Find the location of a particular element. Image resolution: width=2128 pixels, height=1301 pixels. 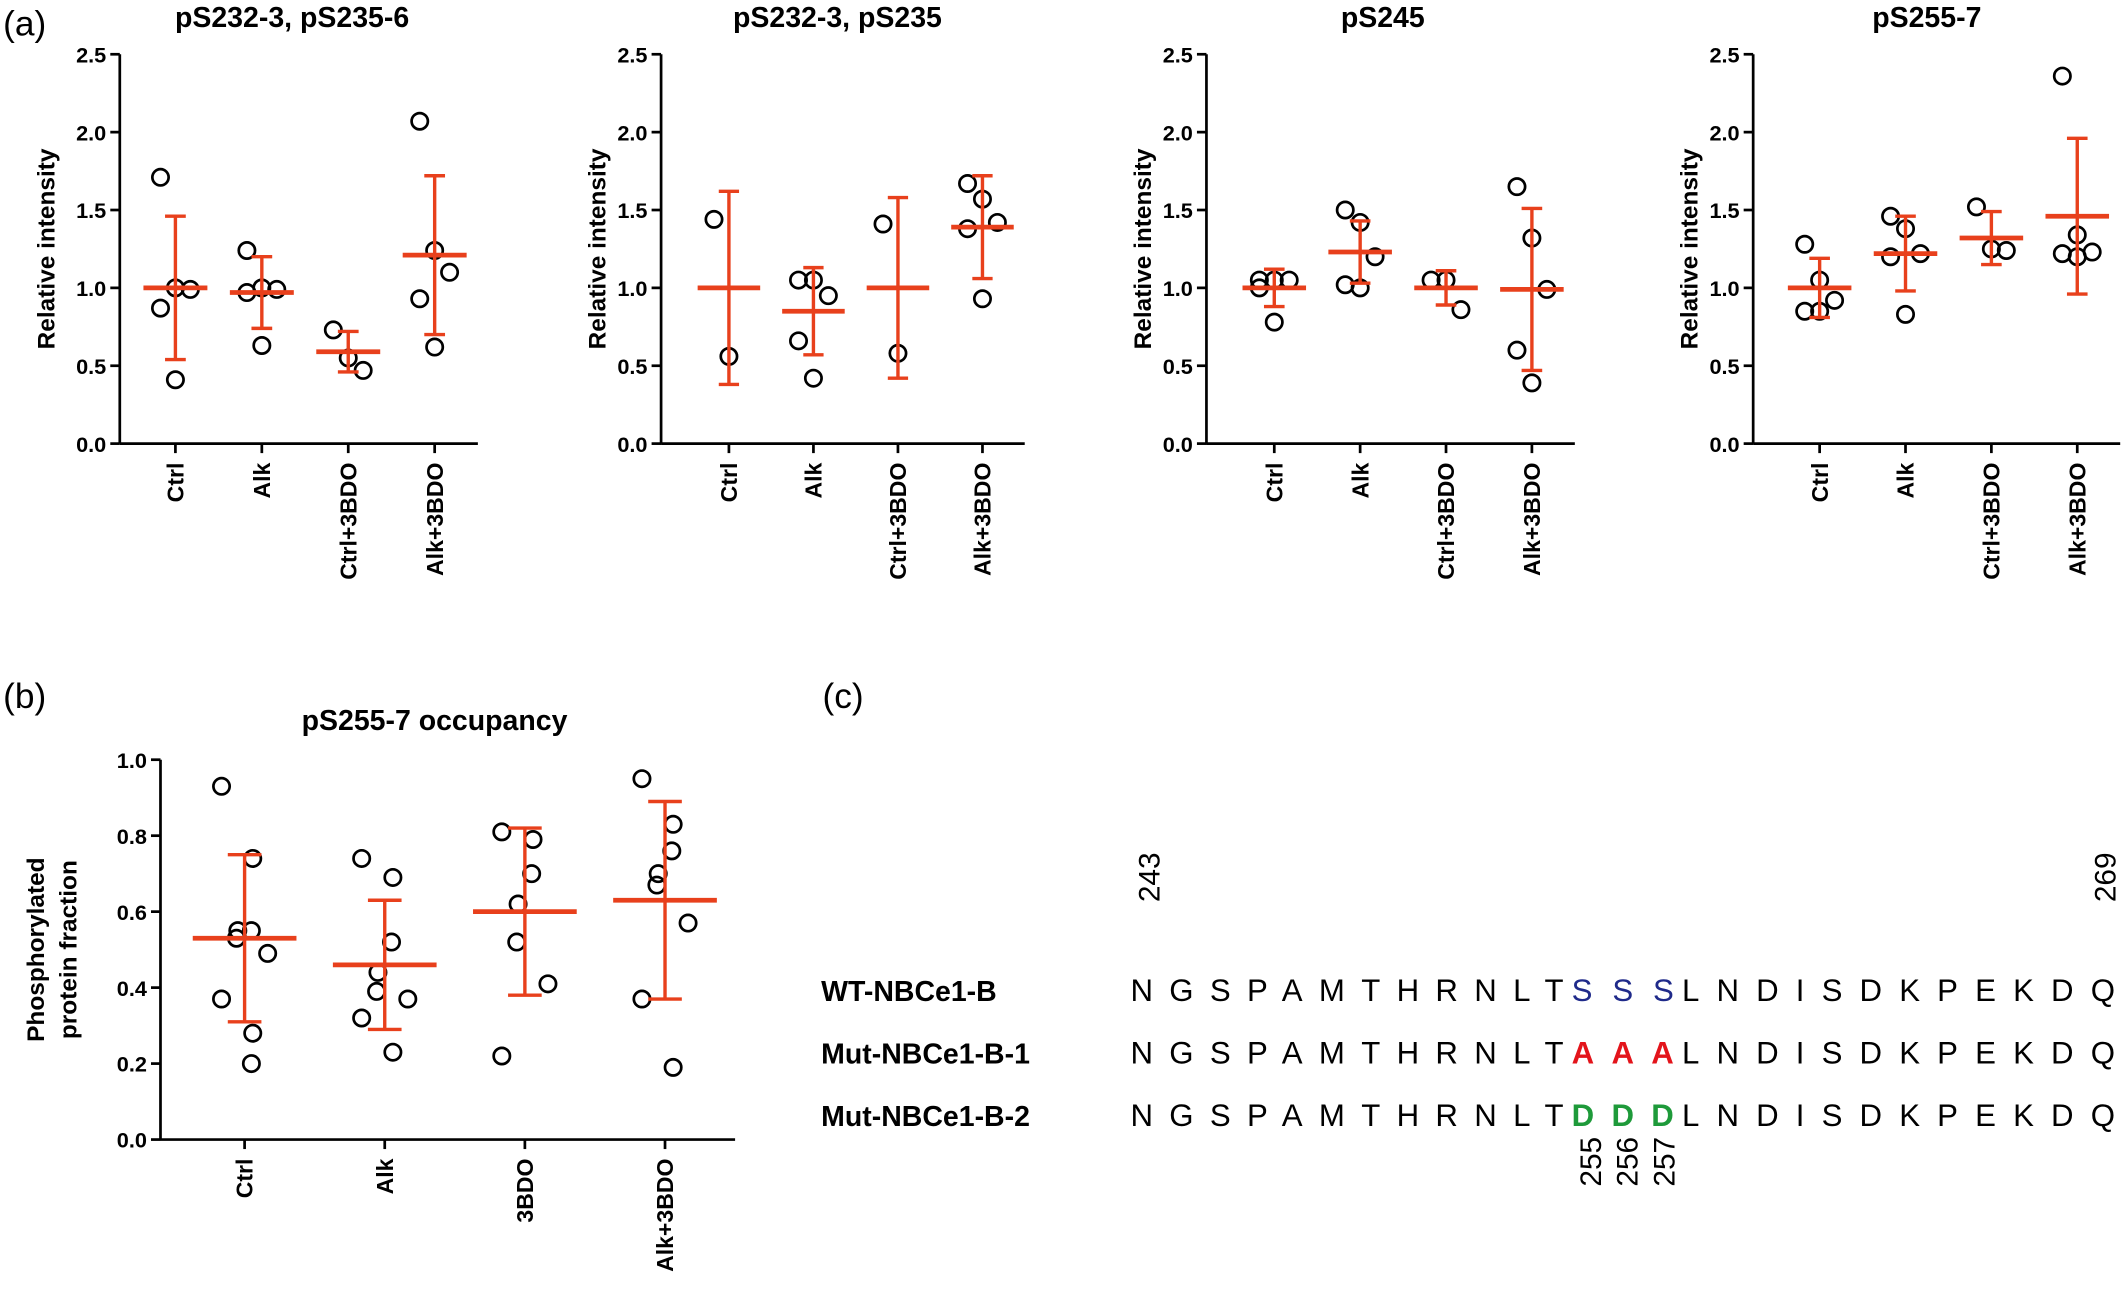

sequence-name: Mut-NBCe1-B-1 is located at coordinates (925, 1055).